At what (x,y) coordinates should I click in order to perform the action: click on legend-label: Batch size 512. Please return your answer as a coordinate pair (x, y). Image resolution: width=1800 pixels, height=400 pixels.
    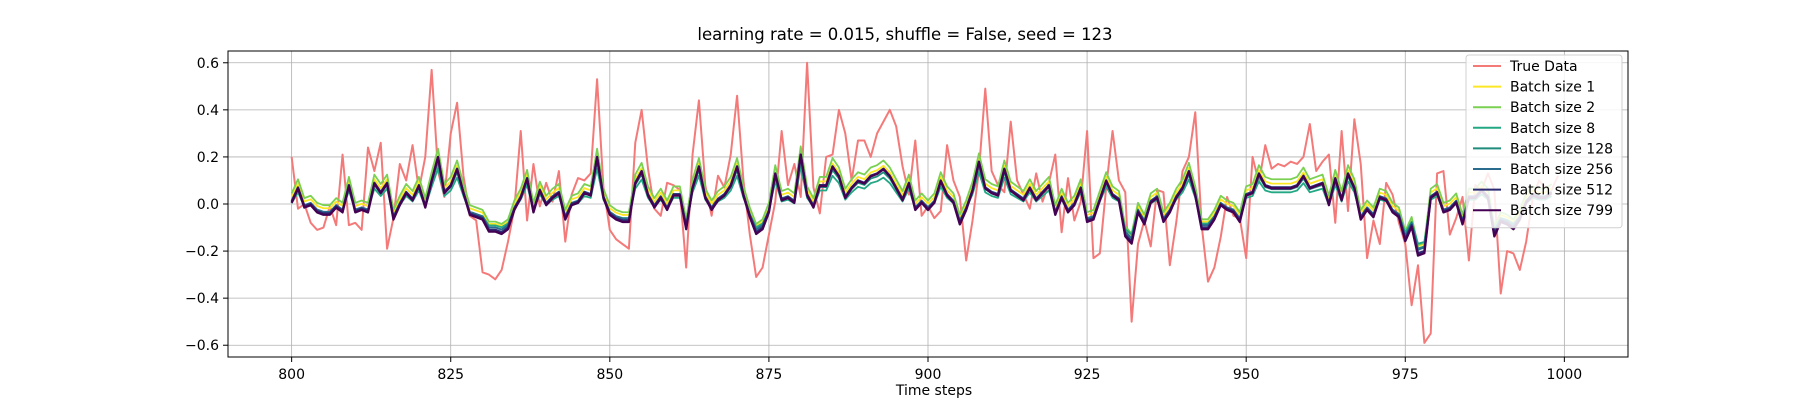
    Looking at the image, I should click on (1561, 191).